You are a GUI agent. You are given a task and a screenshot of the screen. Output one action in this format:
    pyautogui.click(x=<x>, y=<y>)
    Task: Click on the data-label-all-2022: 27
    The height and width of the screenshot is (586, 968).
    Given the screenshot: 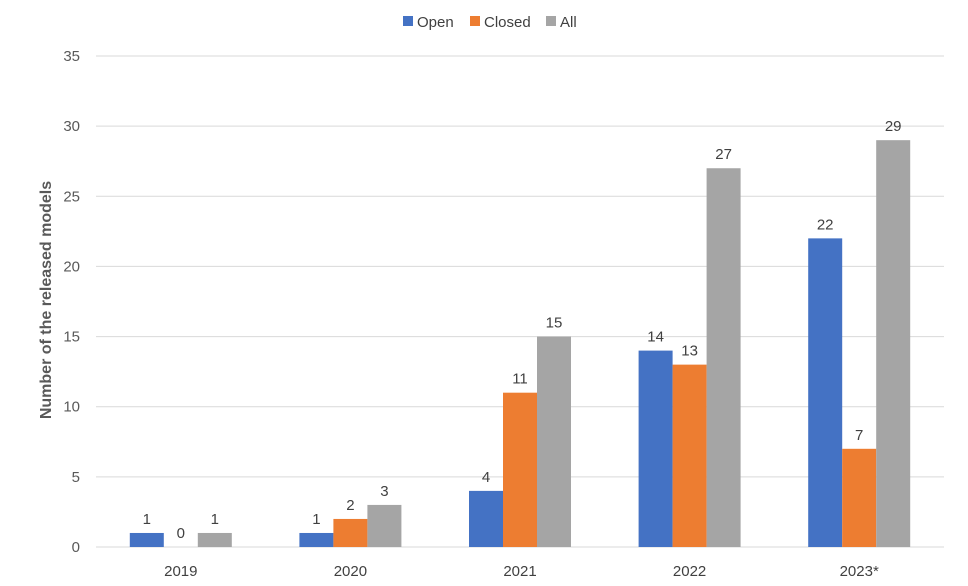 What is the action you would take?
    pyautogui.click(x=723, y=154)
    